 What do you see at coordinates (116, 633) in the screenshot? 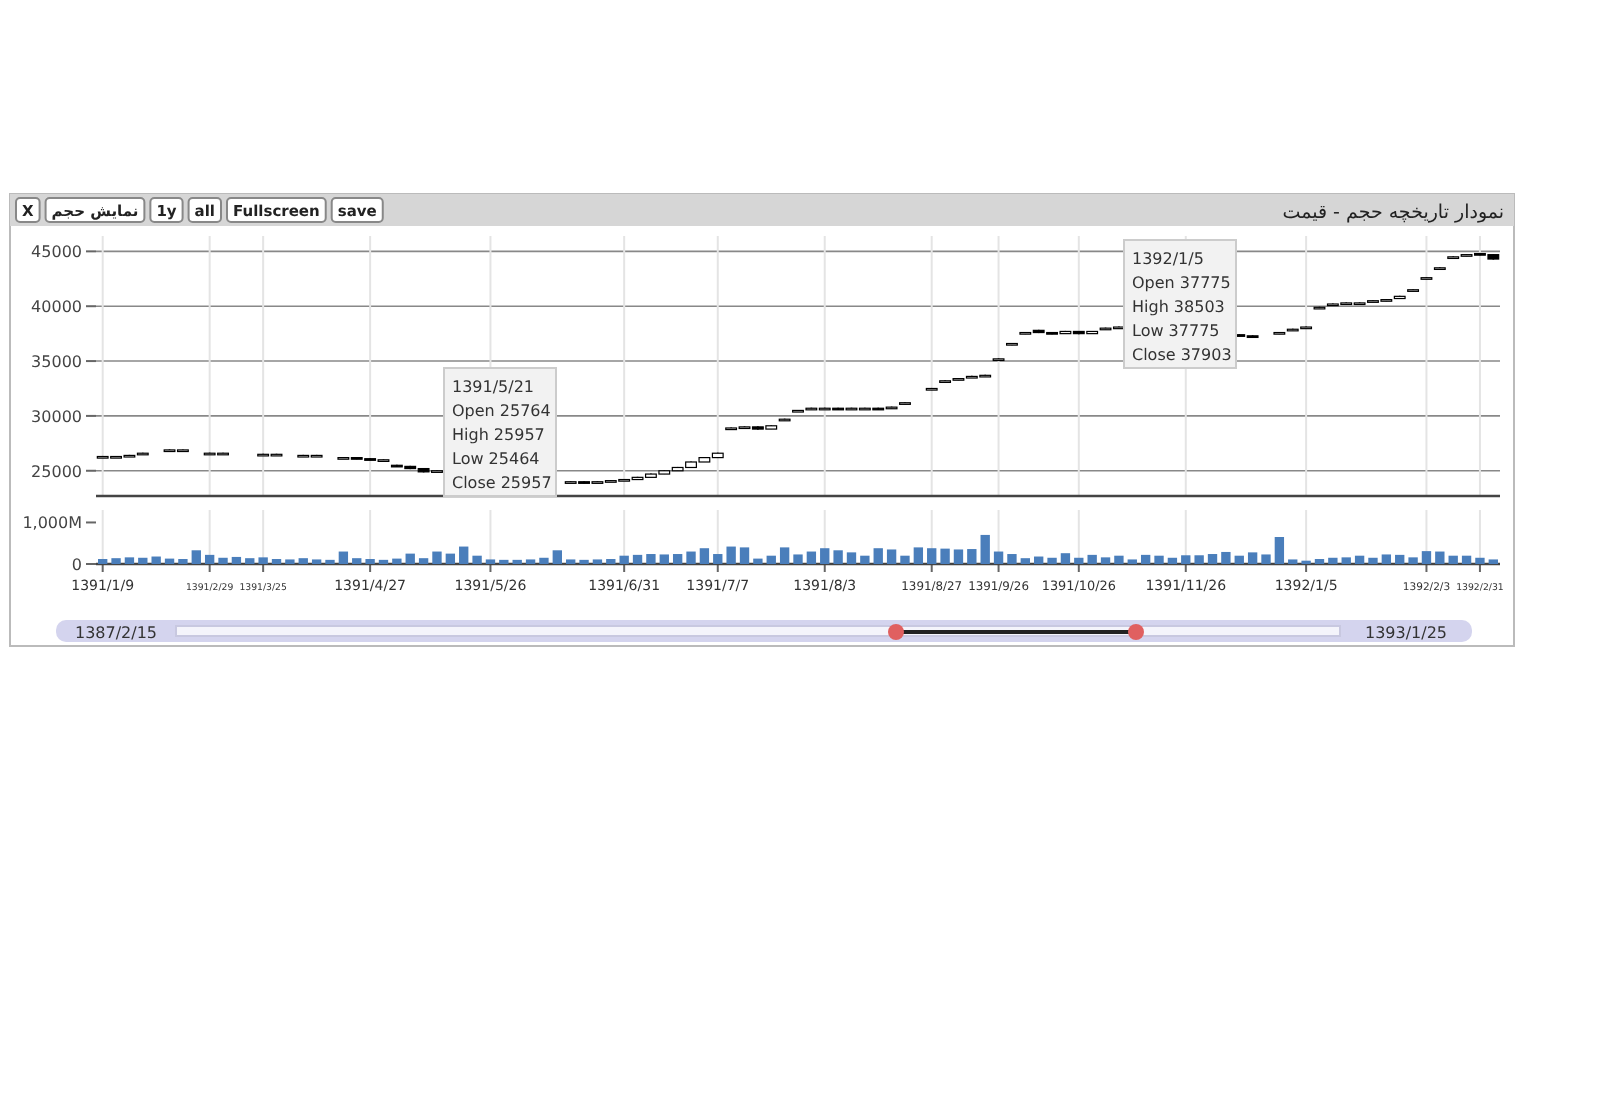
I see `text: 1387/2/15` at bounding box center [116, 633].